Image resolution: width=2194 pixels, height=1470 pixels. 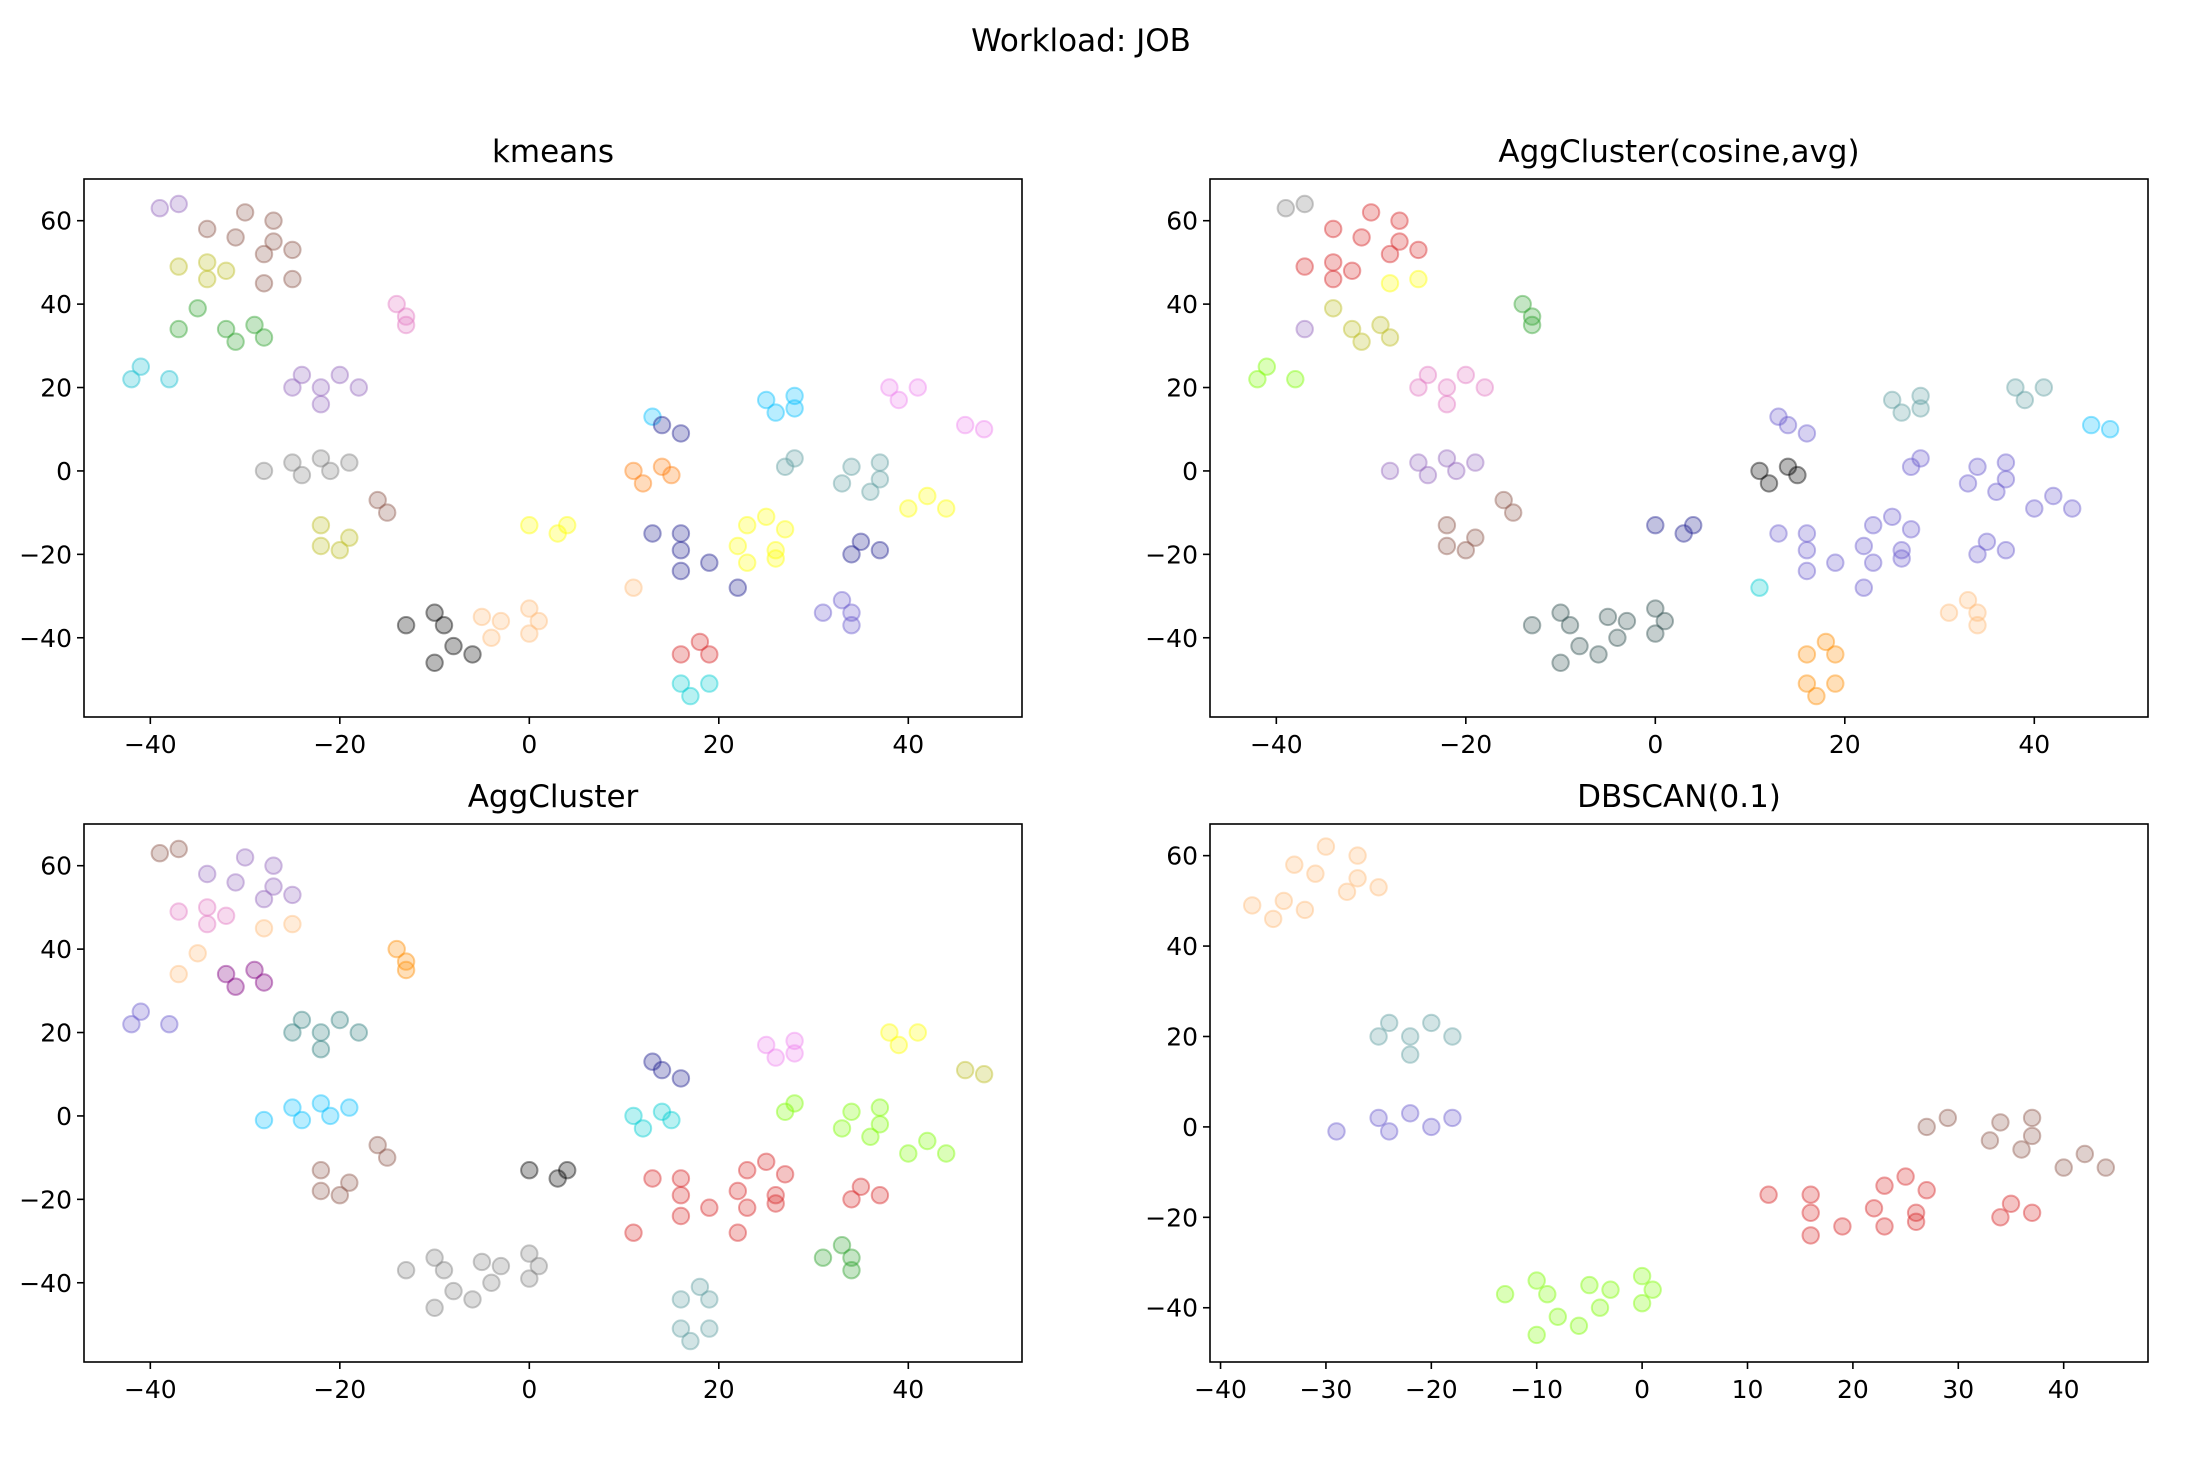 I want to click on x-tick-label: −40, so click(x=1220, y=1389).